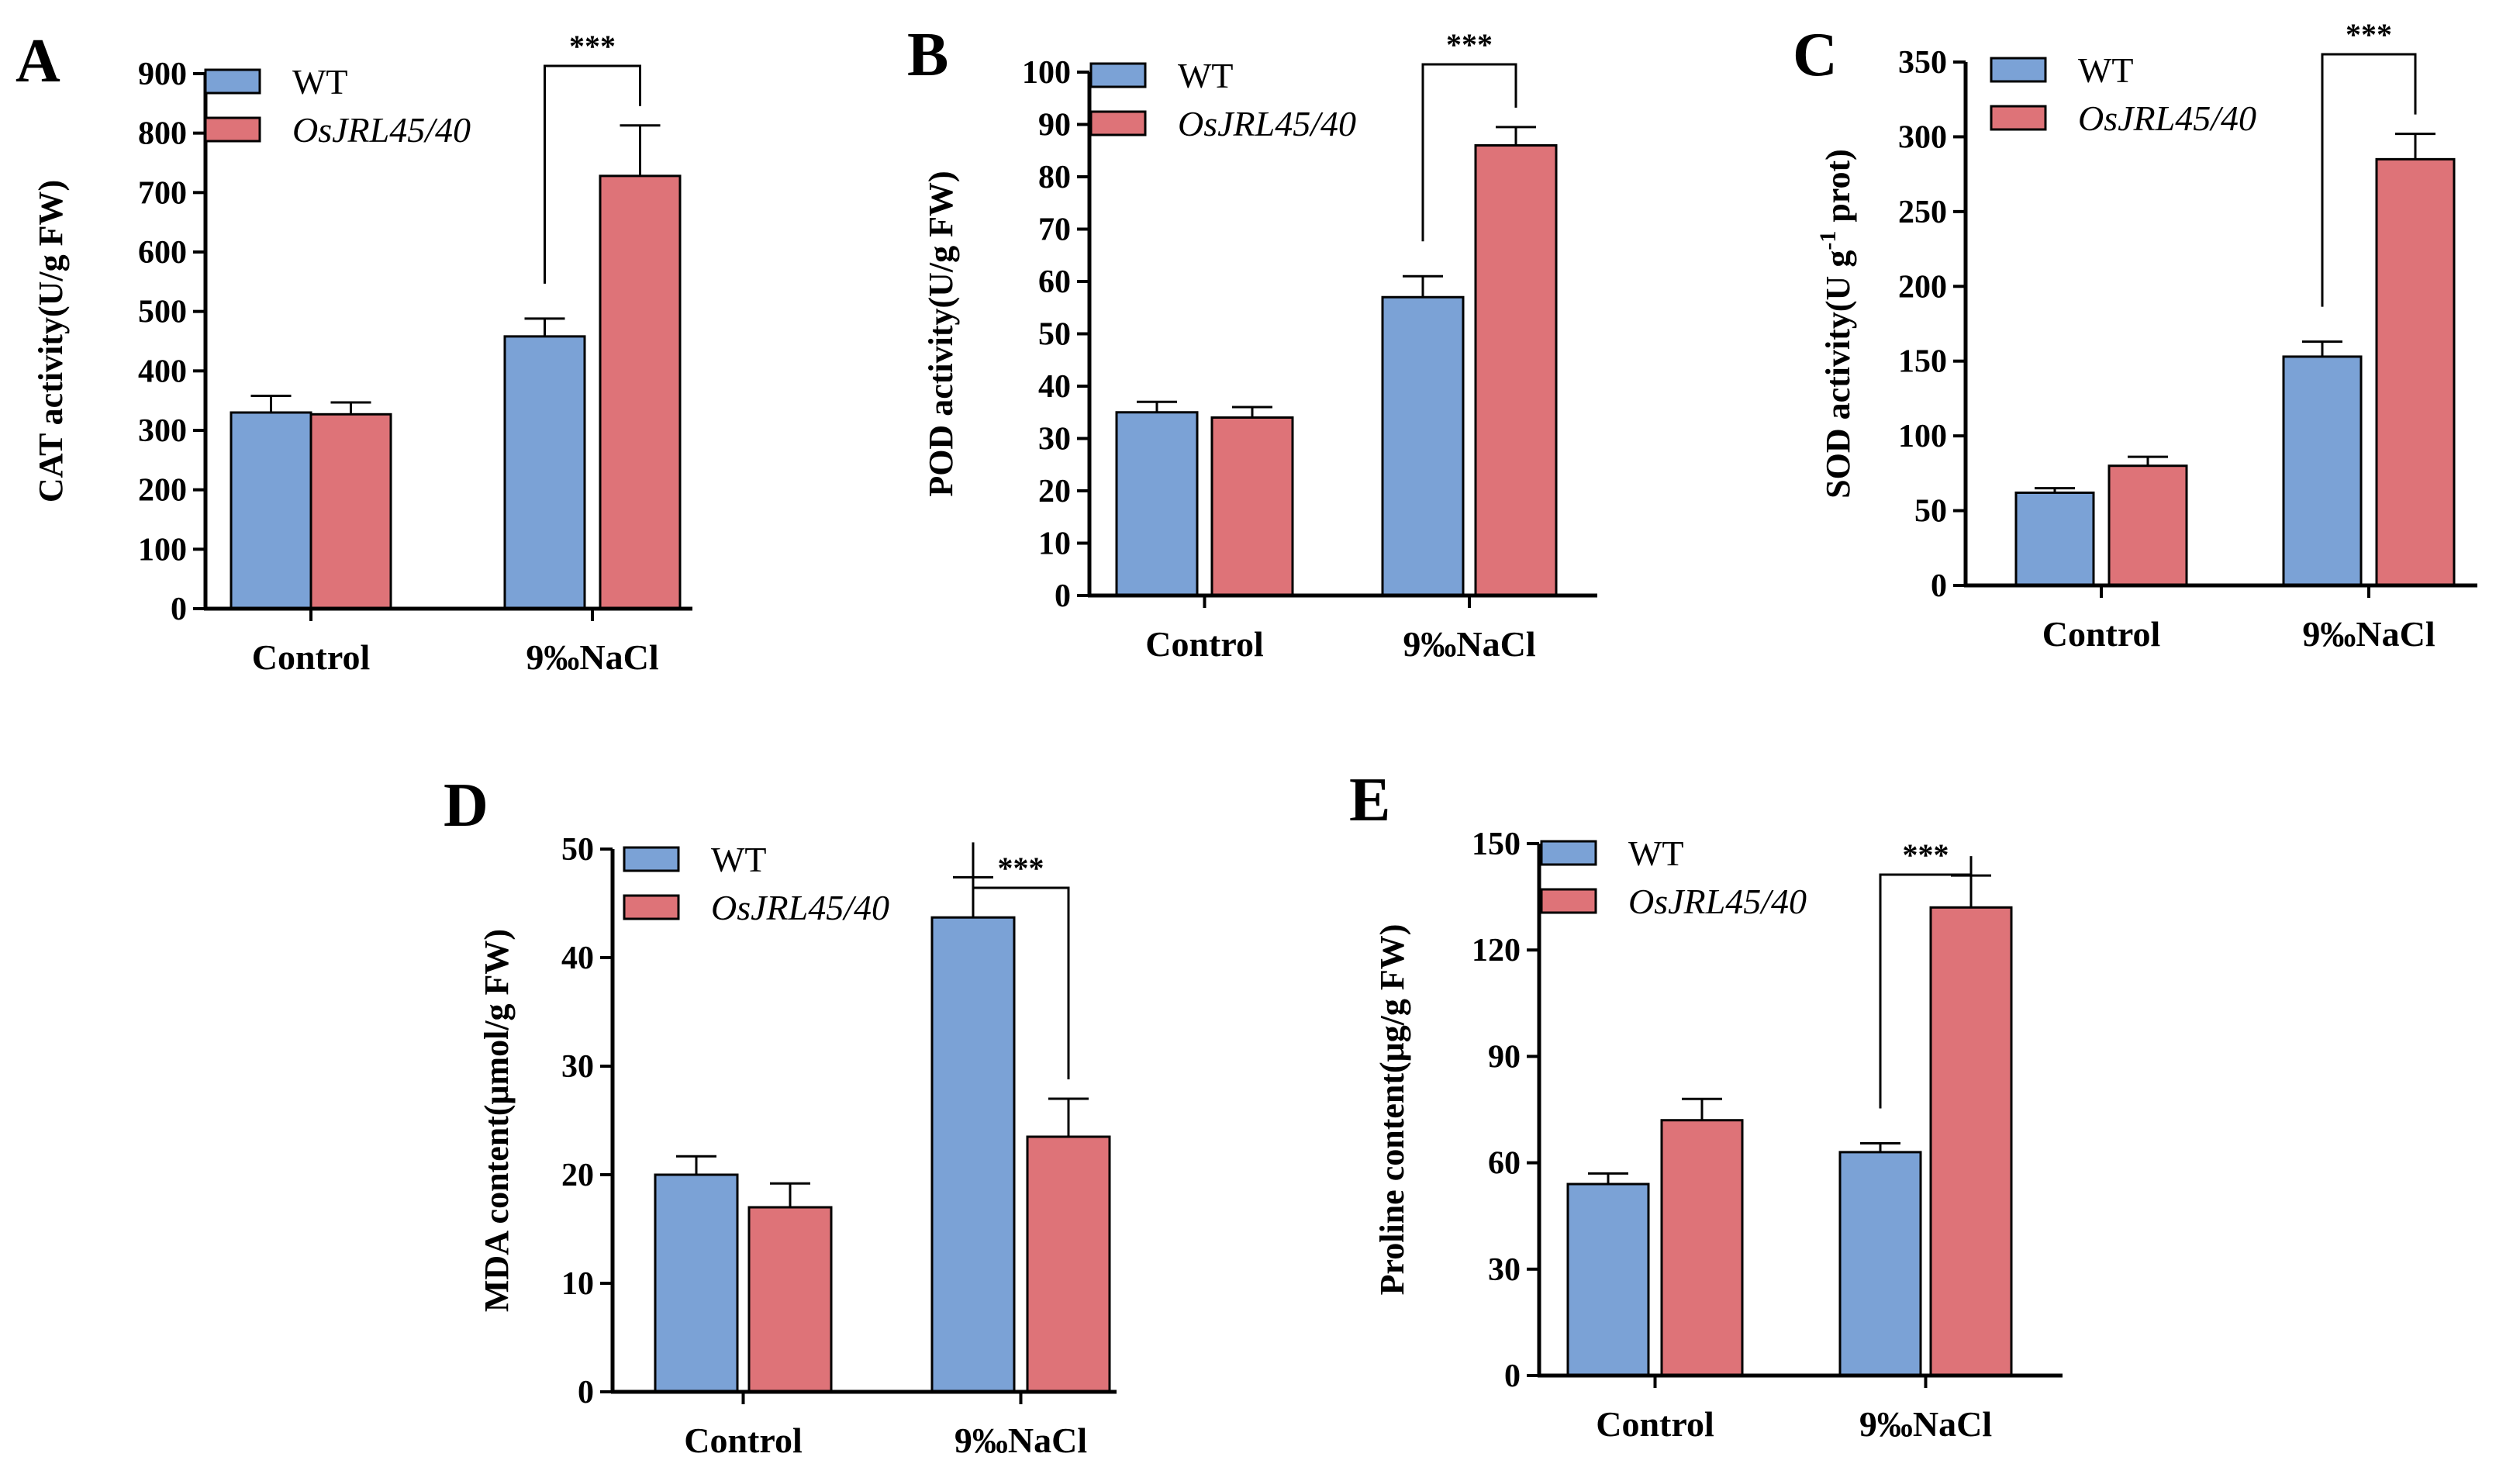  What do you see at coordinates (162, 253) in the screenshot?
I see `y-tick-label: 600` at bounding box center [162, 253].